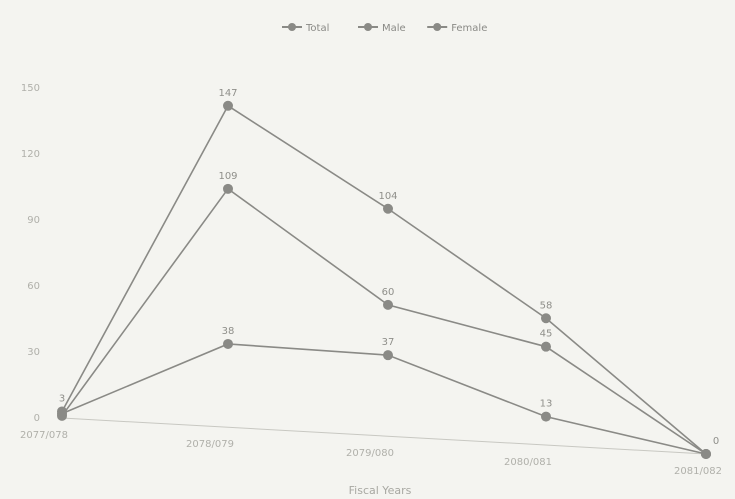 The image size is (735, 499). What do you see at coordinates (388, 292) in the screenshot?
I see `data-label: 60` at bounding box center [388, 292].